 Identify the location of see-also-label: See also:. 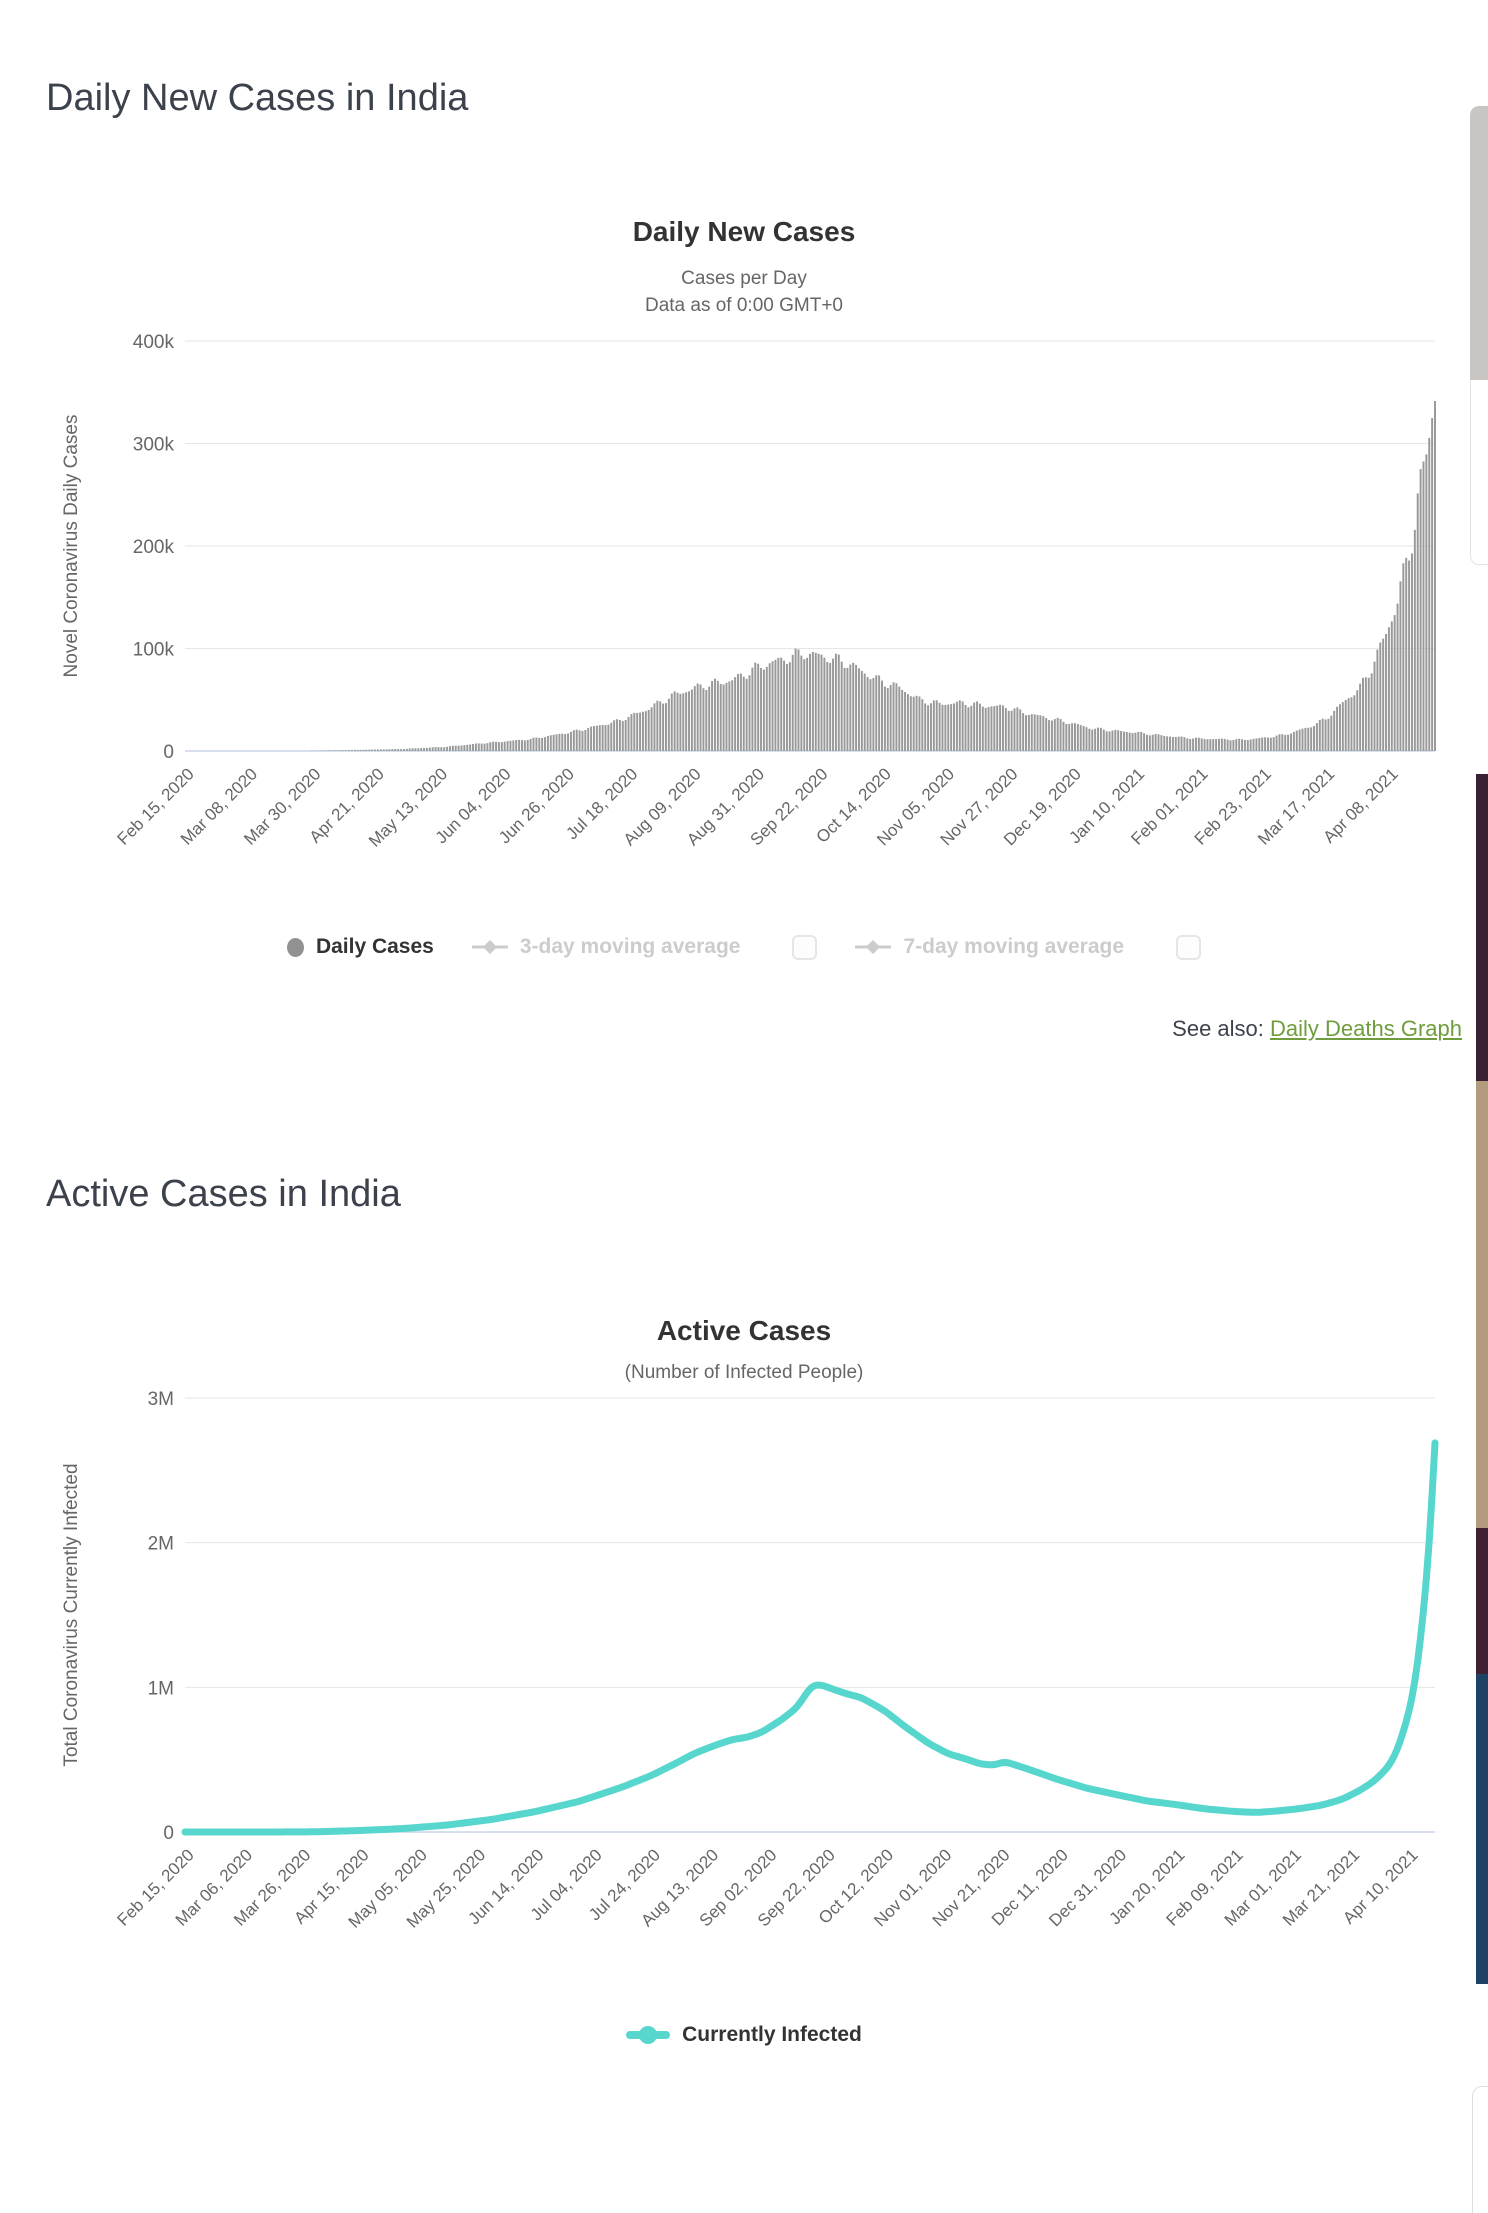
(1218, 1028).